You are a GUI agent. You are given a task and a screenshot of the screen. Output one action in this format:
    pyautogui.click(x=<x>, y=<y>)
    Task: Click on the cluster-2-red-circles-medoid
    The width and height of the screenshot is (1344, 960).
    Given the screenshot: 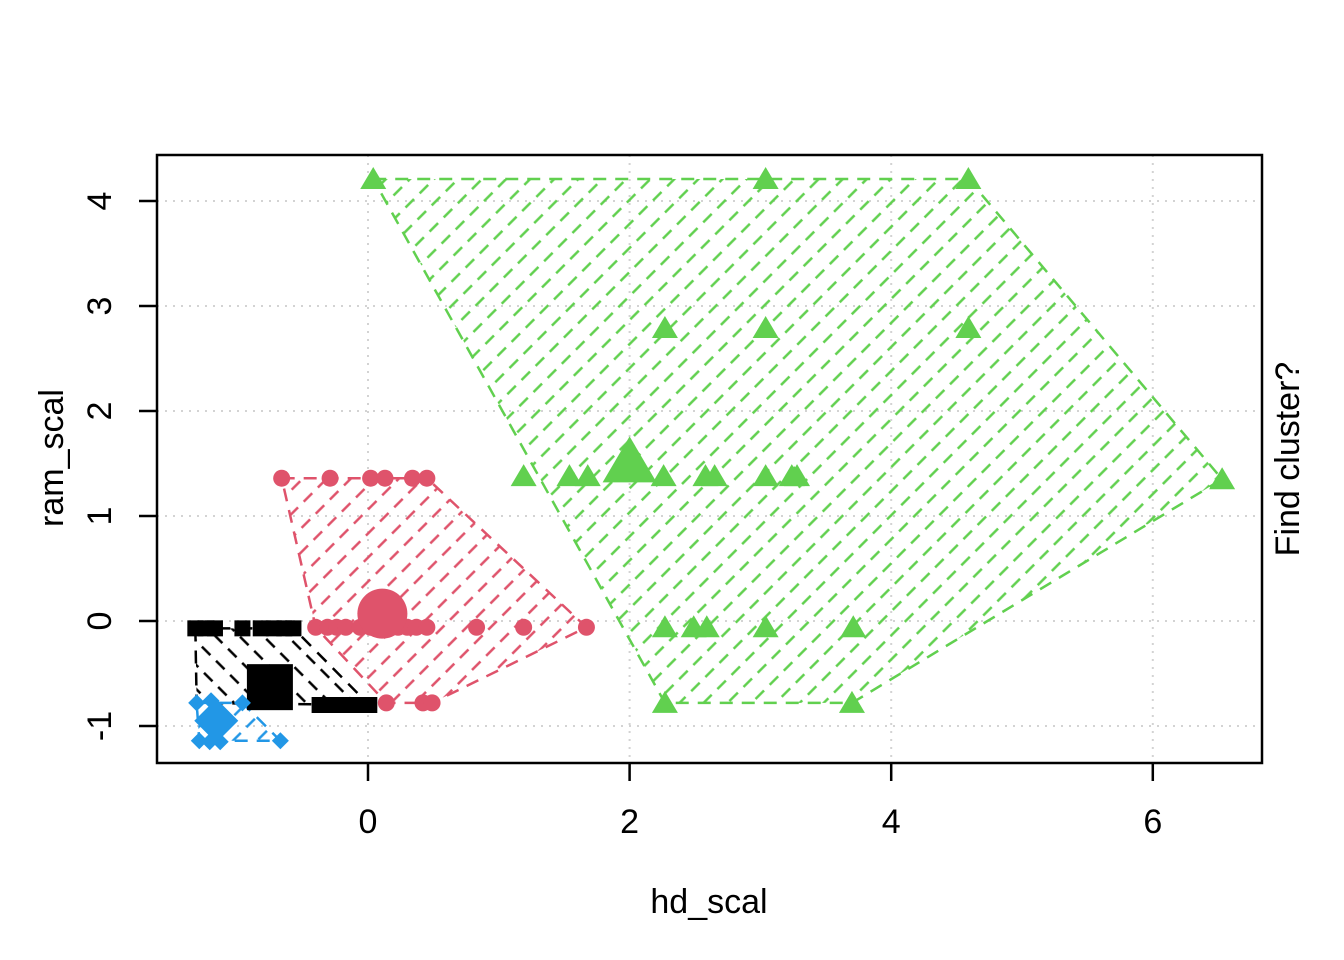 What is the action you would take?
    pyautogui.click(x=382, y=613)
    